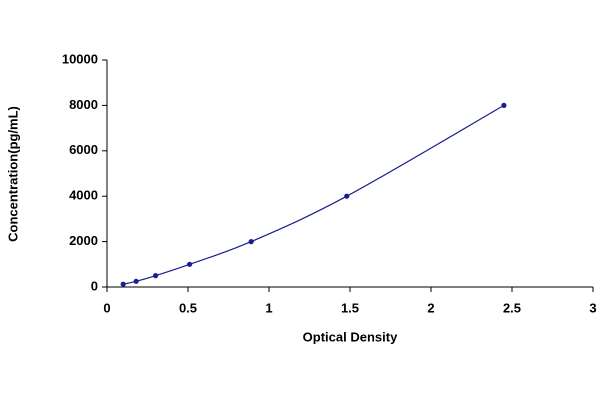  Describe the element at coordinates (83, 149) in the screenshot. I see `y-tick-label: 6000` at that location.